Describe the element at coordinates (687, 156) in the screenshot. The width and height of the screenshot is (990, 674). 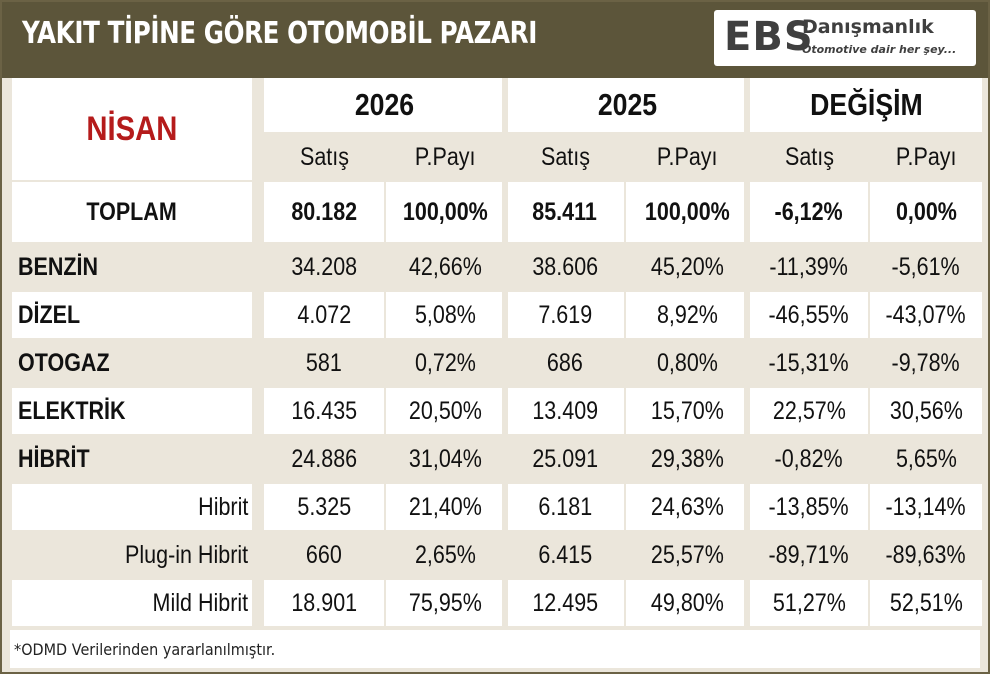
I see `subheader-3-text: P.Payı` at that location.